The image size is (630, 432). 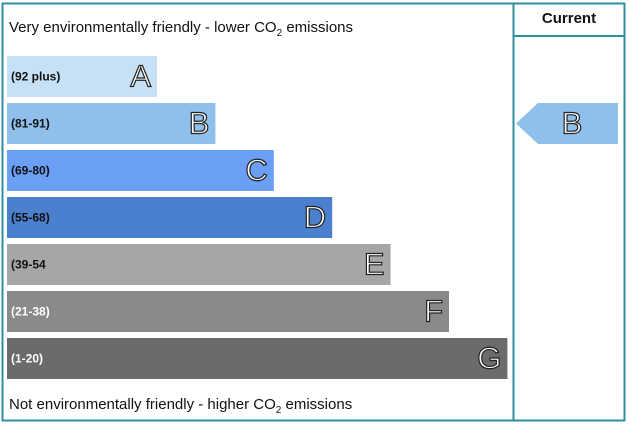 What do you see at coordinates (569, 18) in the screenshot?
I see `current-header: Current` at bounding box center [569, 18].